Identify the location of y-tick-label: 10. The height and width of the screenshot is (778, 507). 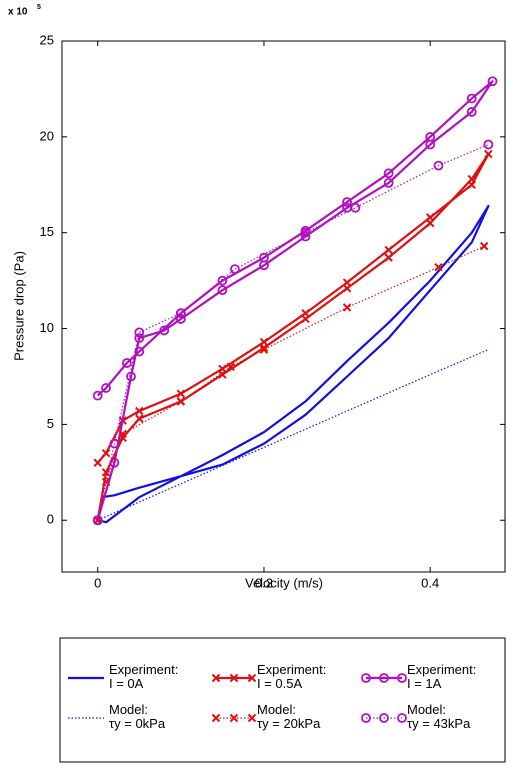
(47, 327).